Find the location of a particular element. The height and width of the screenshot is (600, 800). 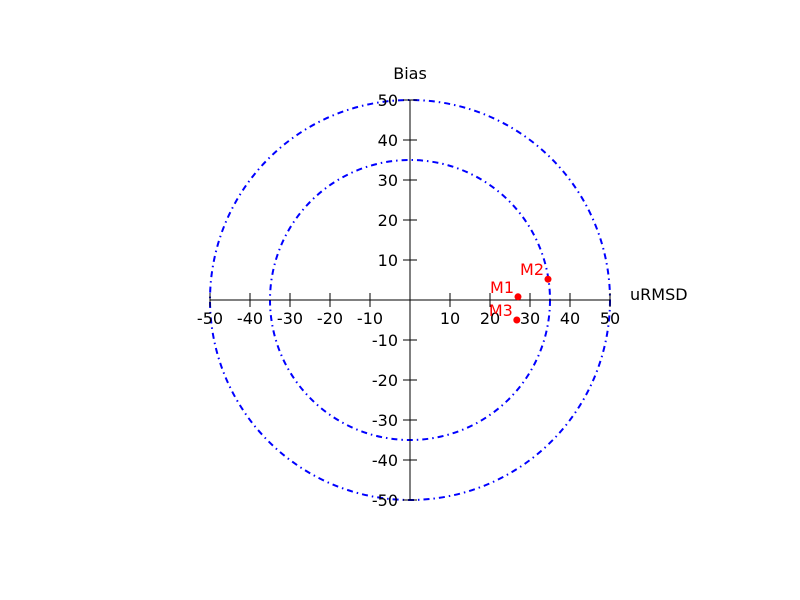

point-label-m1: M1 is located at coordinates (502, 287).